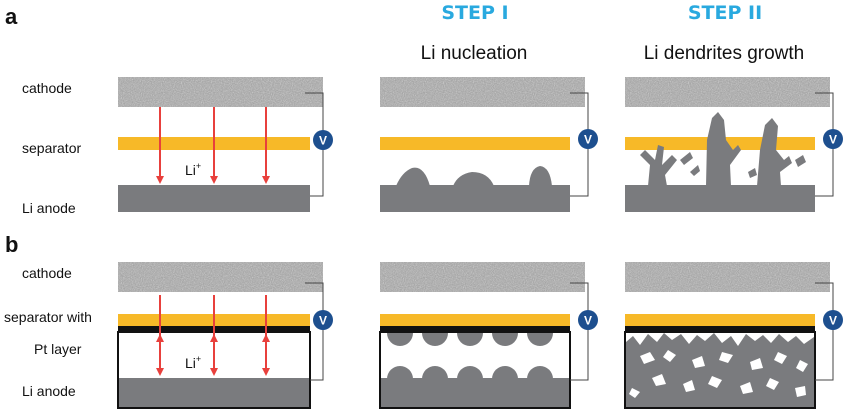 This screenshot has width=850, height=410. I want to click on cell-b-dense-growth: V, so click(733, 335).